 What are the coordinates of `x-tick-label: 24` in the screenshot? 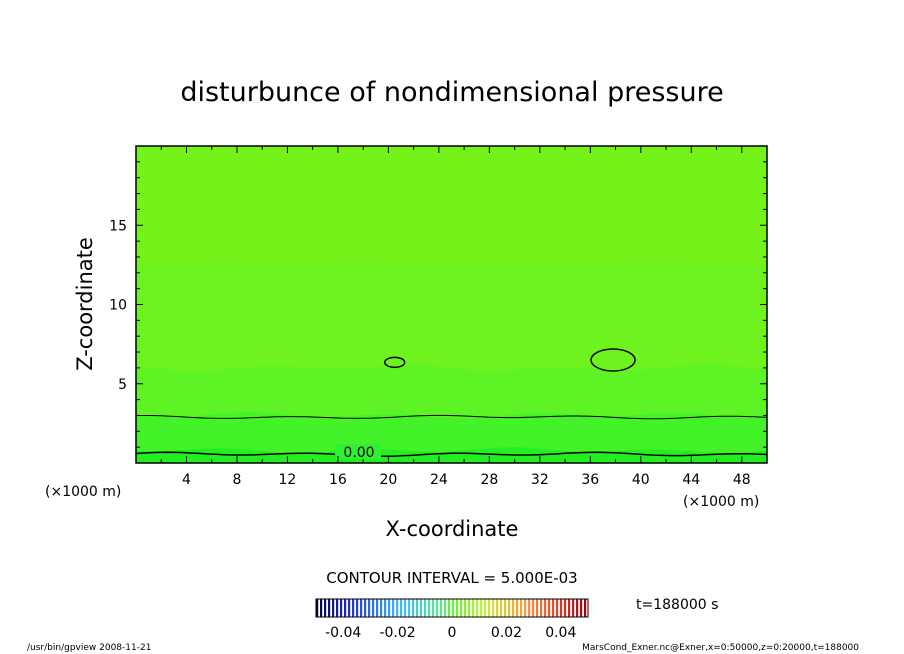 It's located at (439, 480).